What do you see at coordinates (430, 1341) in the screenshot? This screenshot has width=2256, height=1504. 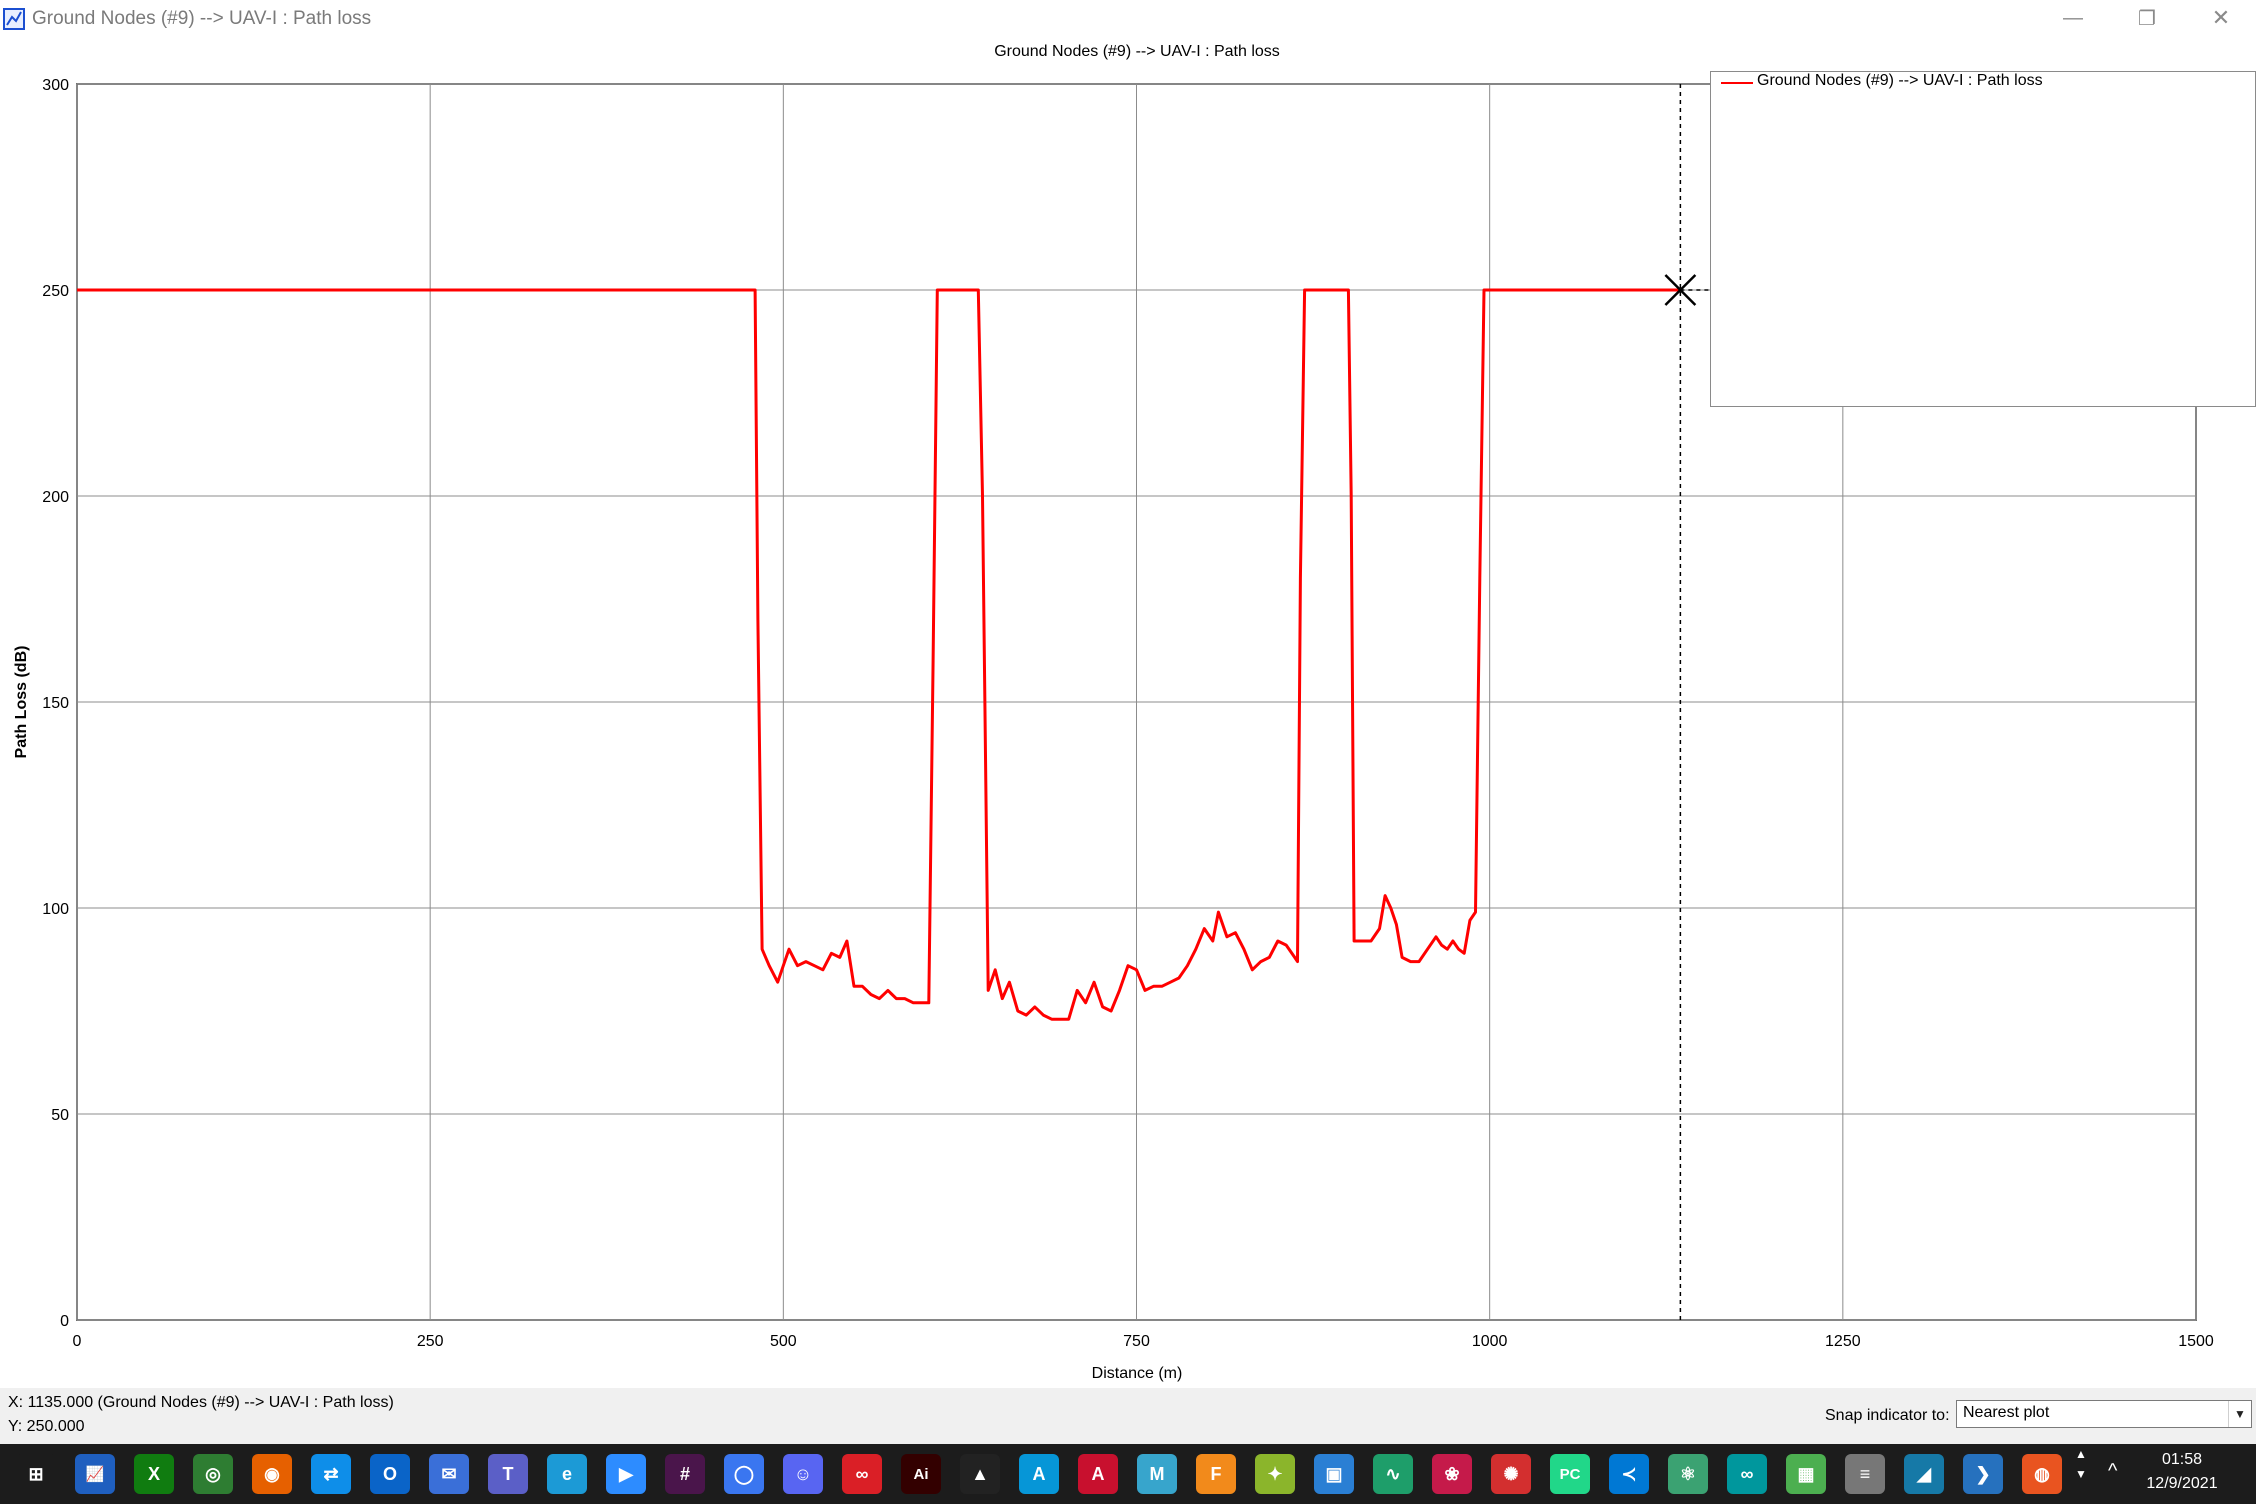 I see `x-tick-label: 250` at bounding box center [430, 1341].